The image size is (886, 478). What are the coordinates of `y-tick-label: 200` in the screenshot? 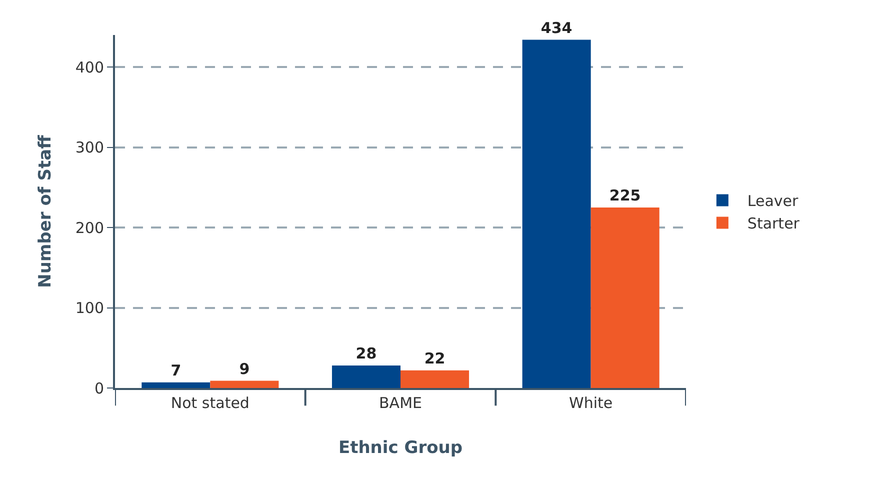 It's located at (89, 227).